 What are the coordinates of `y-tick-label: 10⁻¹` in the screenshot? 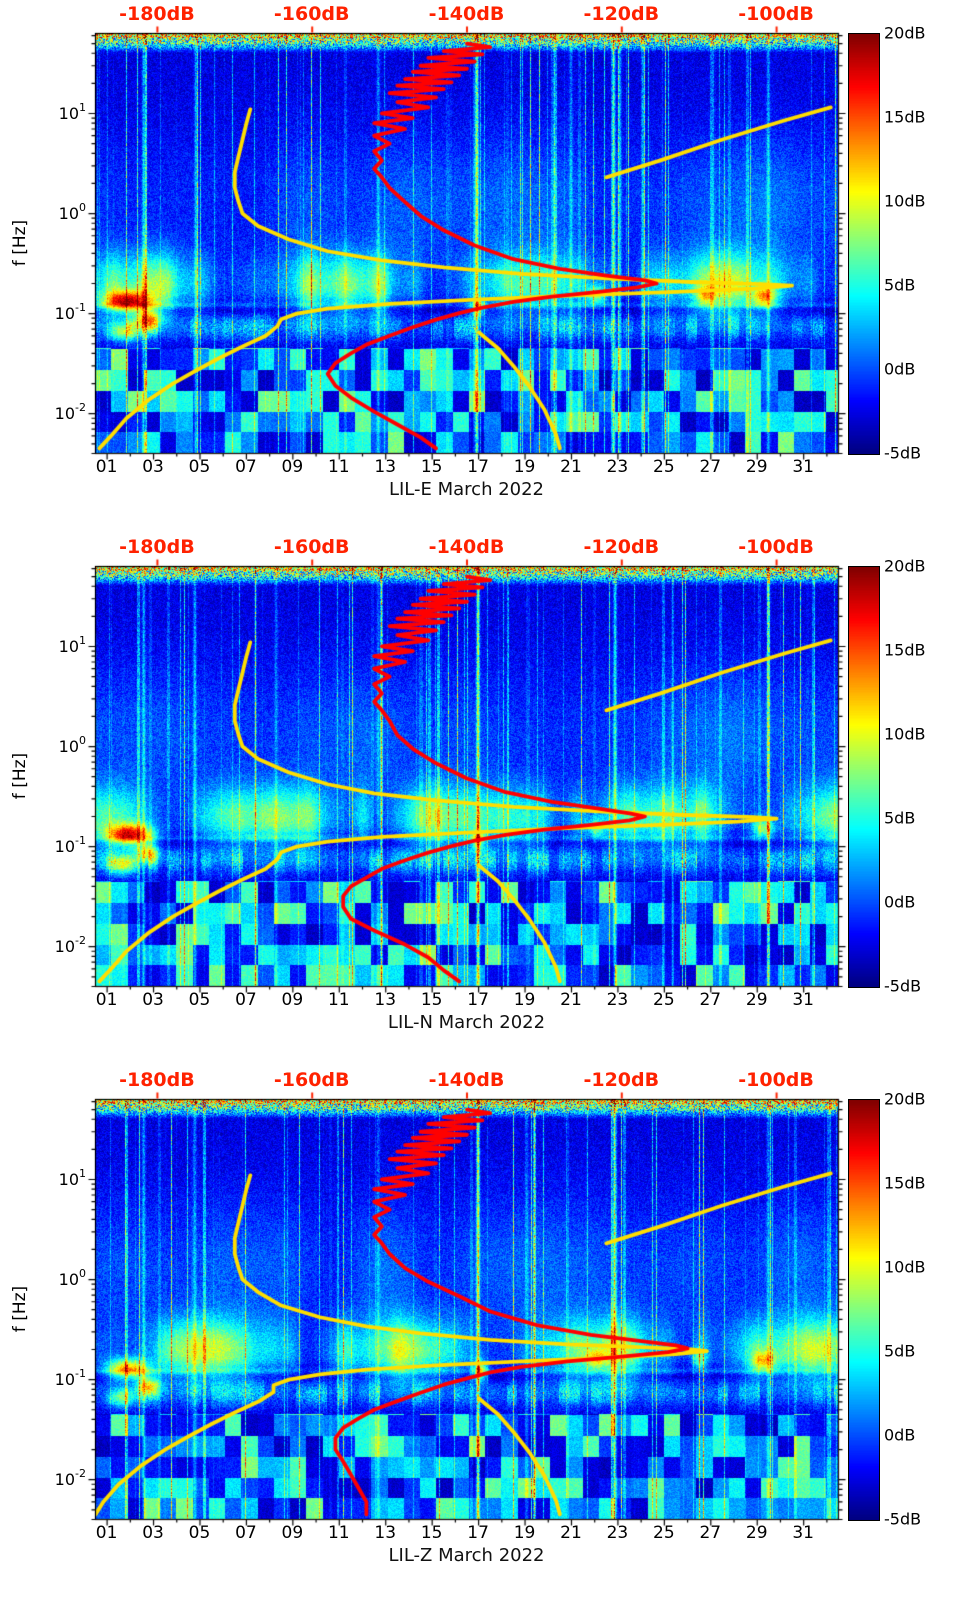 It's located at (70, 312).